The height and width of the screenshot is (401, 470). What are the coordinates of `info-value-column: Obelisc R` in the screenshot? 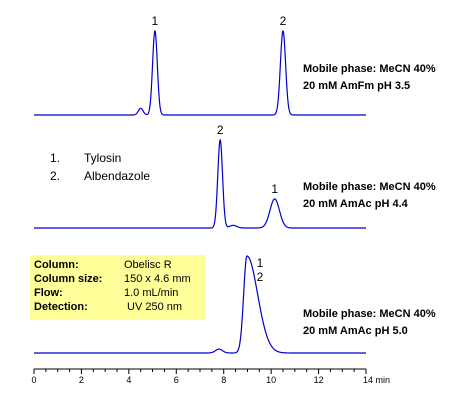 It's located at (148, 265).